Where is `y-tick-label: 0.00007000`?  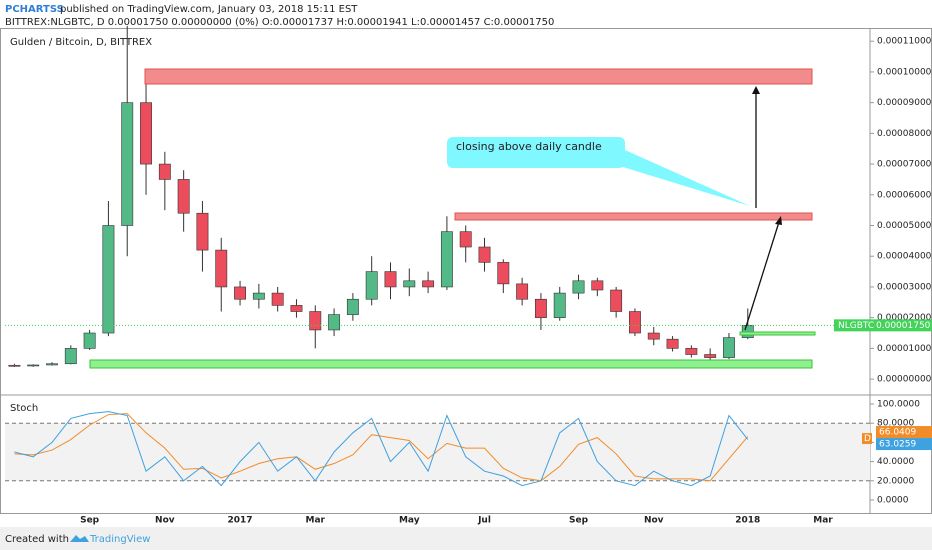
y-tick-label: 0.00007000 is located at coordinates (904, 165).